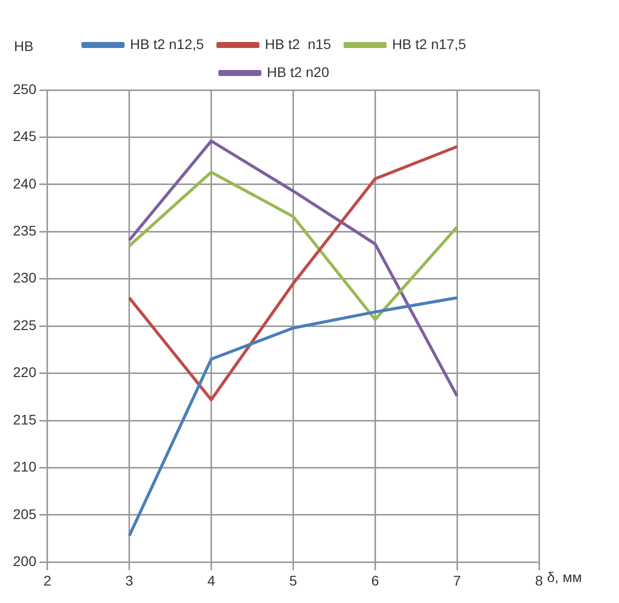 This screenshot has height=603, width=619. I want to click on x-tick-label: 2, so click(47, 580).